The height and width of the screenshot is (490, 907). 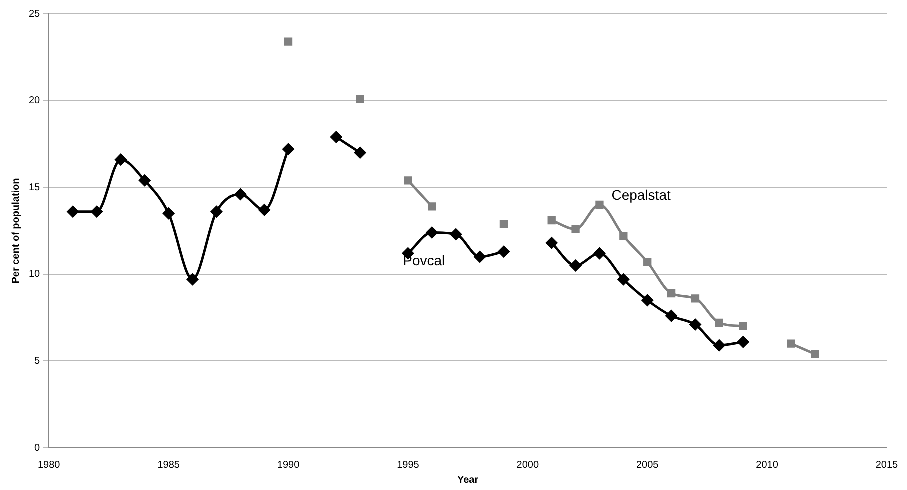 What do you see at coordinates (169, 465) in the screenshot?
I see `x-tick-label: 1985` at bounding box center [169, 465].